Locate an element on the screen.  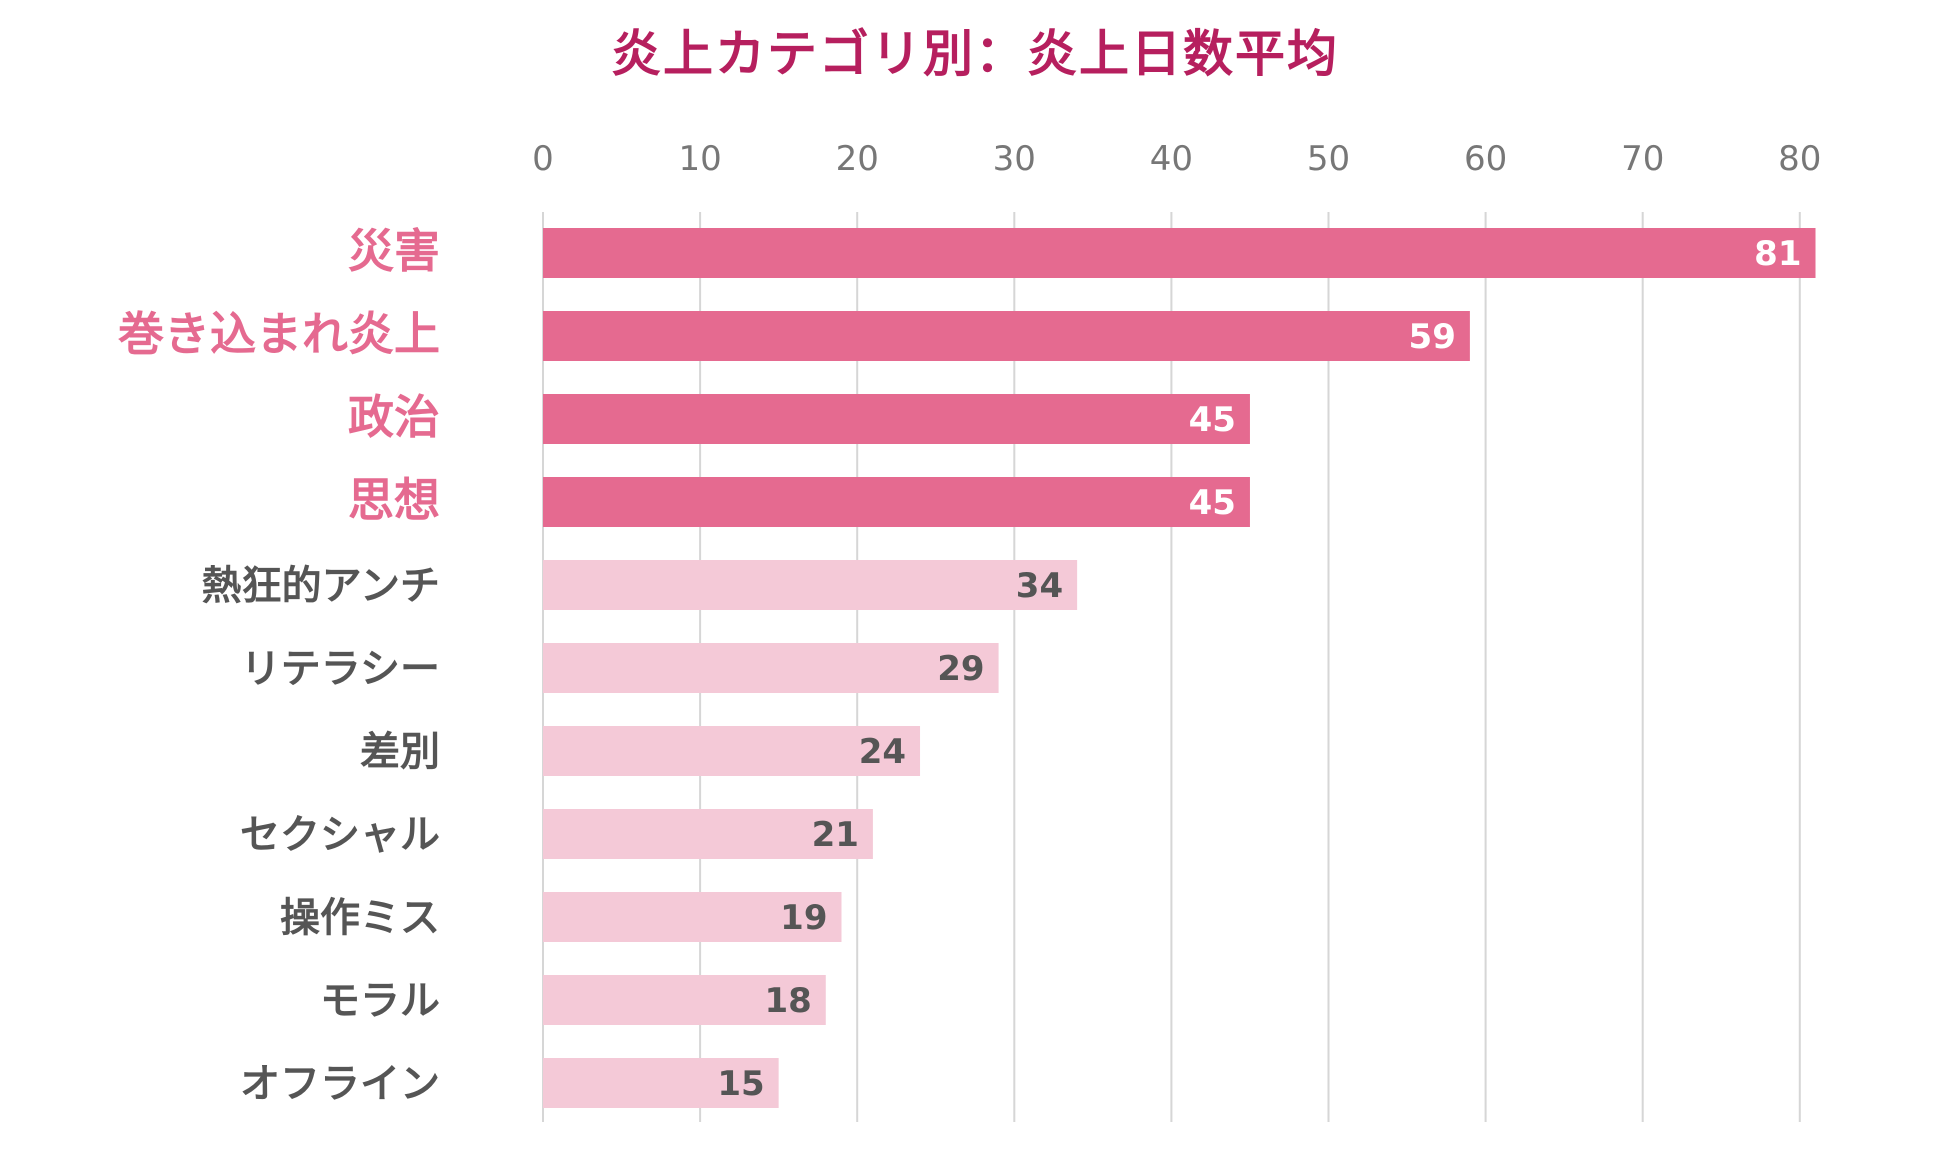
data-label: 34 is located at coordinates (1039, 586).